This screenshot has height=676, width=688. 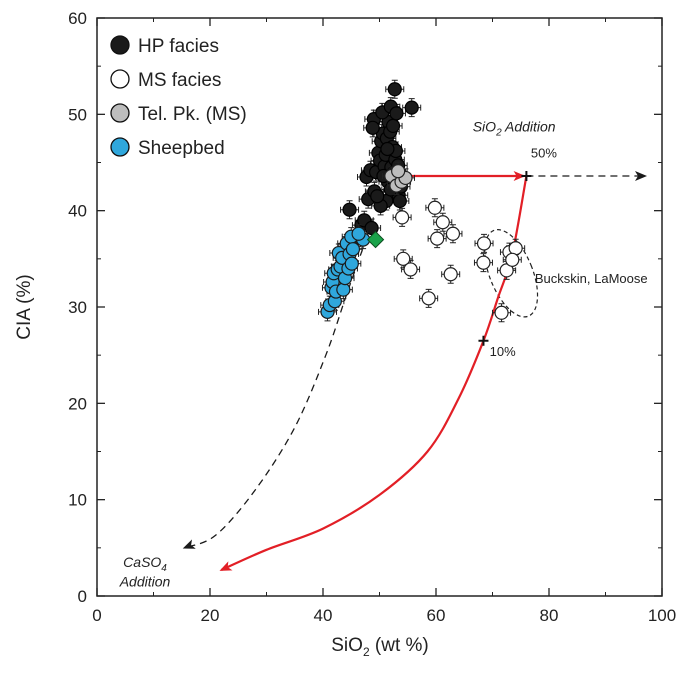 I want to click on legend-label: HP facies, so click(x=178, y=46).